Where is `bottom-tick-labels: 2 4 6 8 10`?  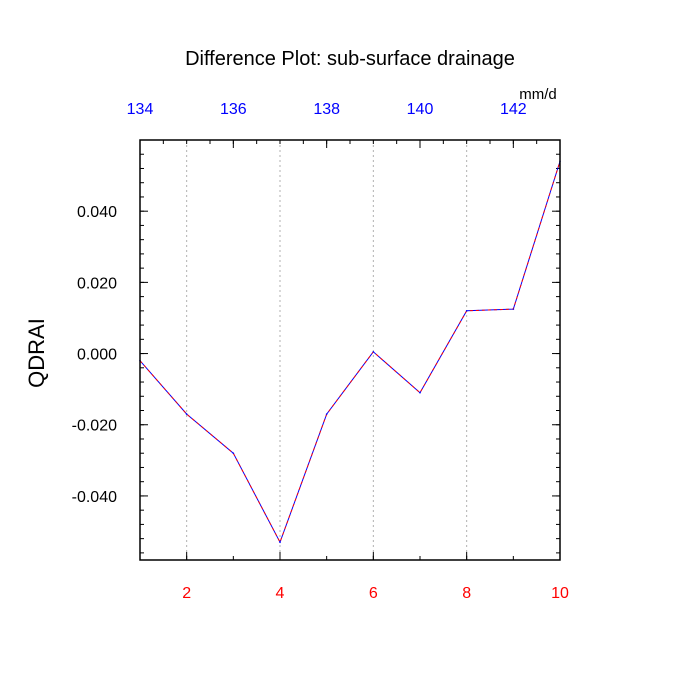 bottom-tick-labels: 2 4 6 8 10 is located at coordinates (375, 593).